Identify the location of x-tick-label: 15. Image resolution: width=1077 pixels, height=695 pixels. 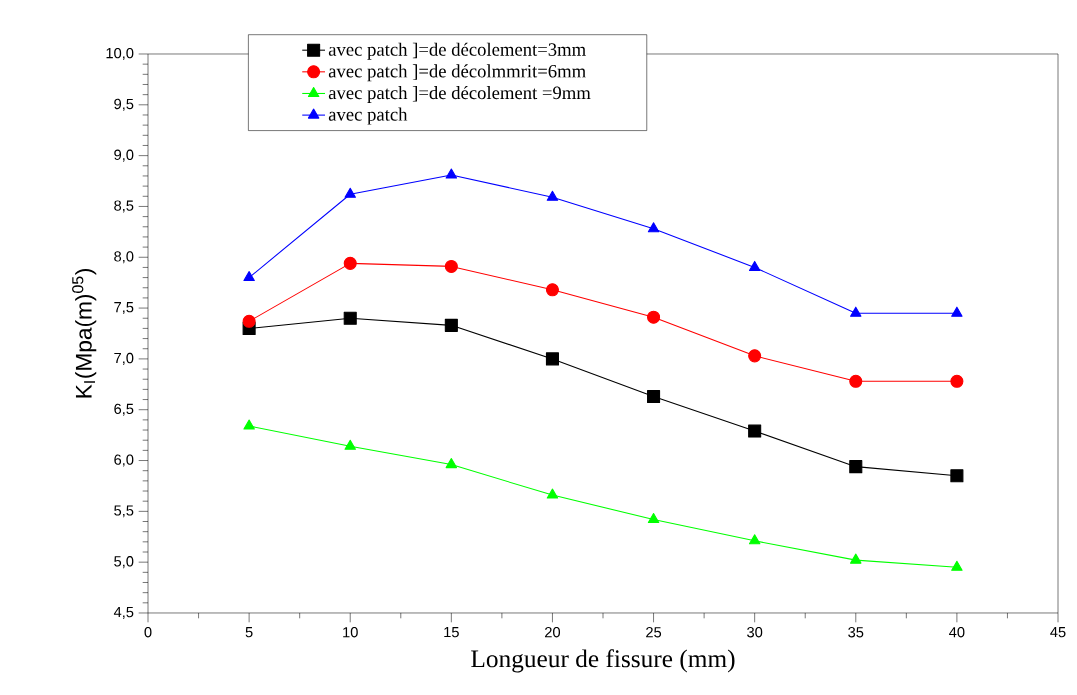
(451, 632).